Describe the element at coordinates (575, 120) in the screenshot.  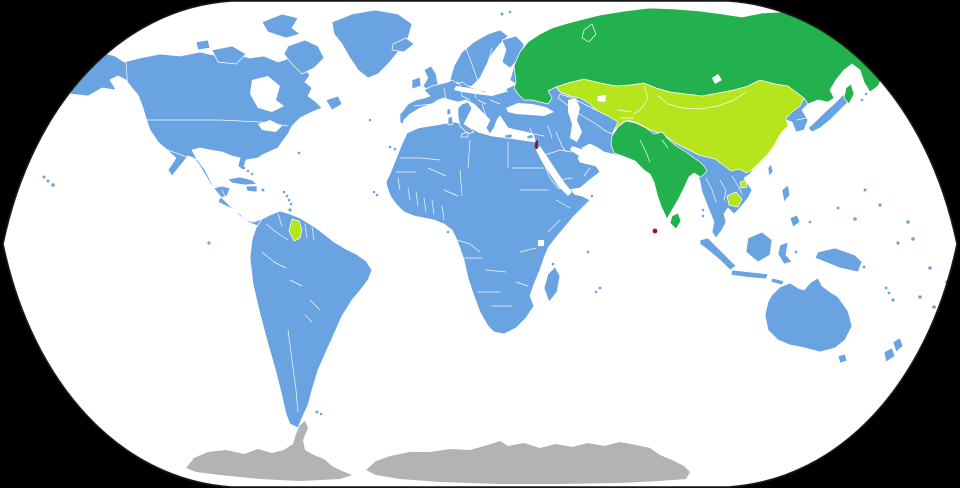
I see `sea-caspian` at that location.